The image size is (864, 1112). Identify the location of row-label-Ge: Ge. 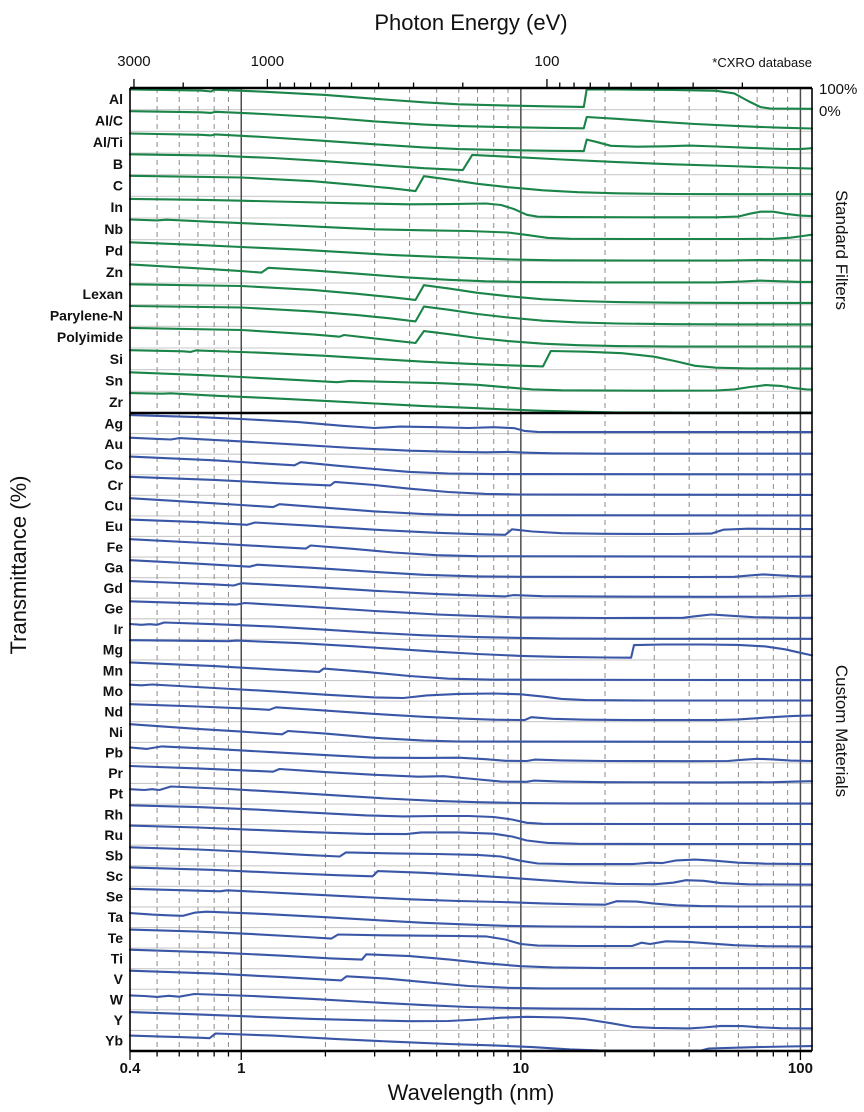
(113, 609).